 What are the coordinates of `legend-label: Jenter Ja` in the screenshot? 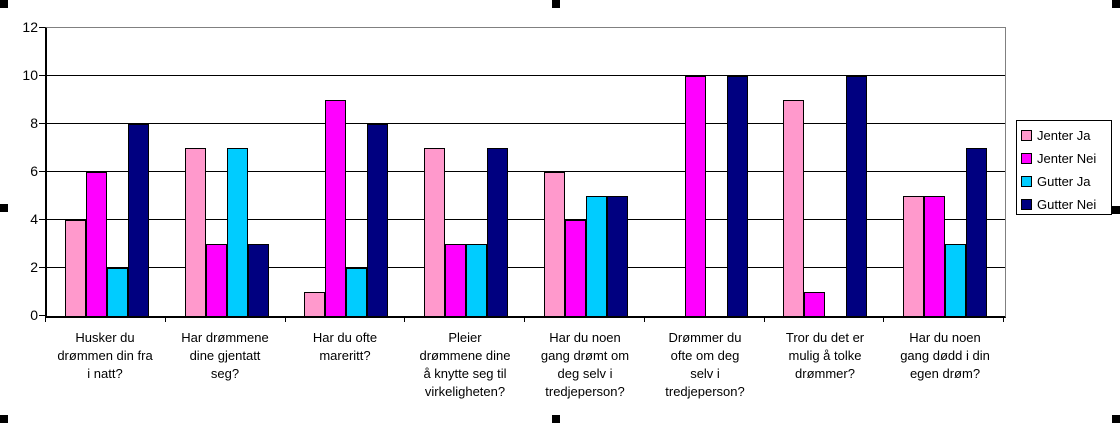 It's located at (1064, 135).